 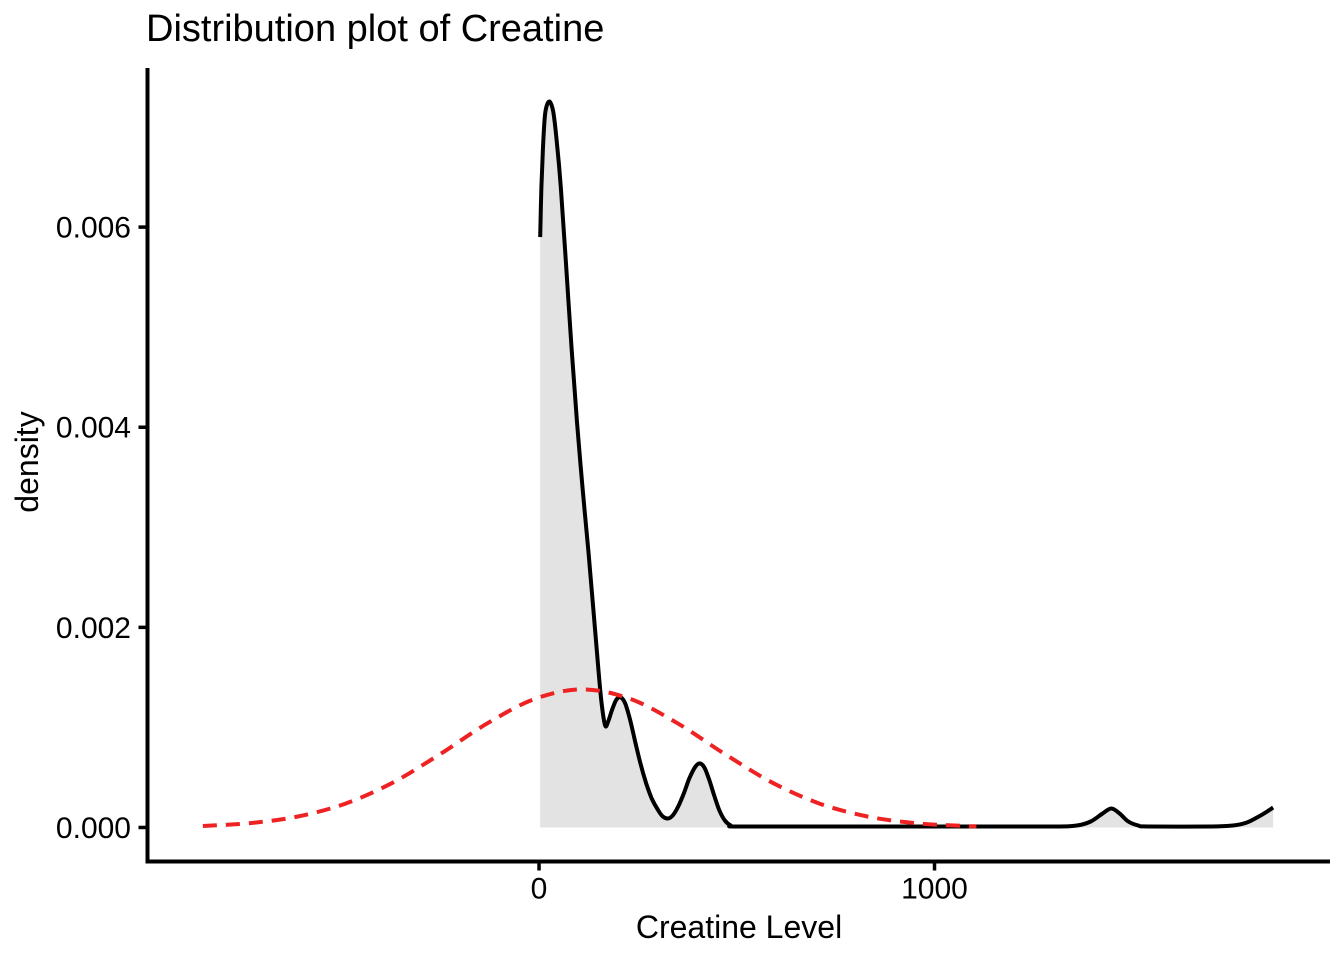 I want to click on x-tick-label: 0, so click(x=539, y=889).